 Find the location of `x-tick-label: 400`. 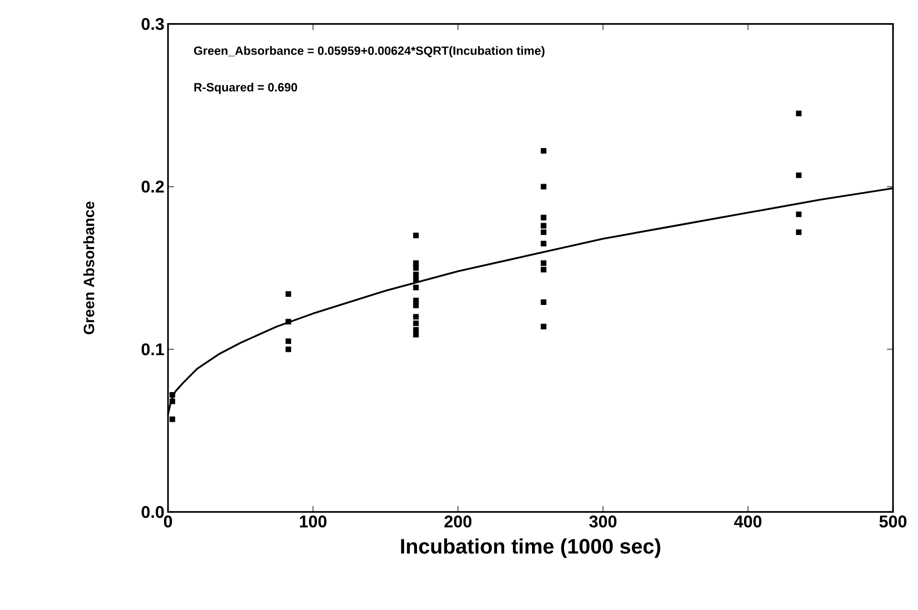

x-tick-label: 400 is located at coordinates (748, 522).